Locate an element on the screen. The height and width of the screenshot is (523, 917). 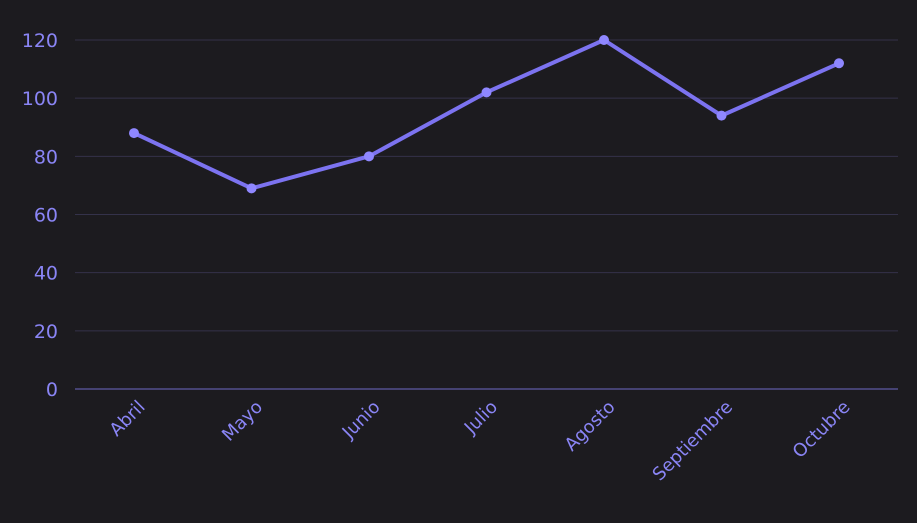
y-axis: 0 20 40 60 80 100 120 is located at coordinates (40, 215).